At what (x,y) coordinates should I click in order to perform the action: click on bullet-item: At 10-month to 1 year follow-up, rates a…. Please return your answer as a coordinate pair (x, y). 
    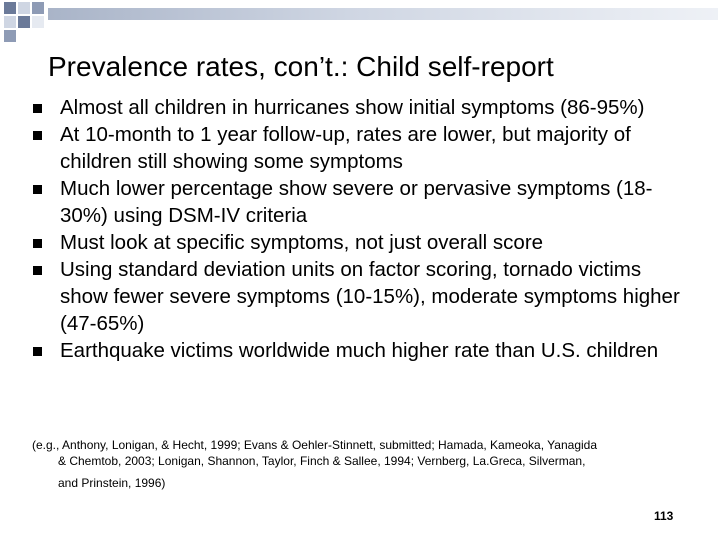
    Looking at the image, I should click on (360, 148).